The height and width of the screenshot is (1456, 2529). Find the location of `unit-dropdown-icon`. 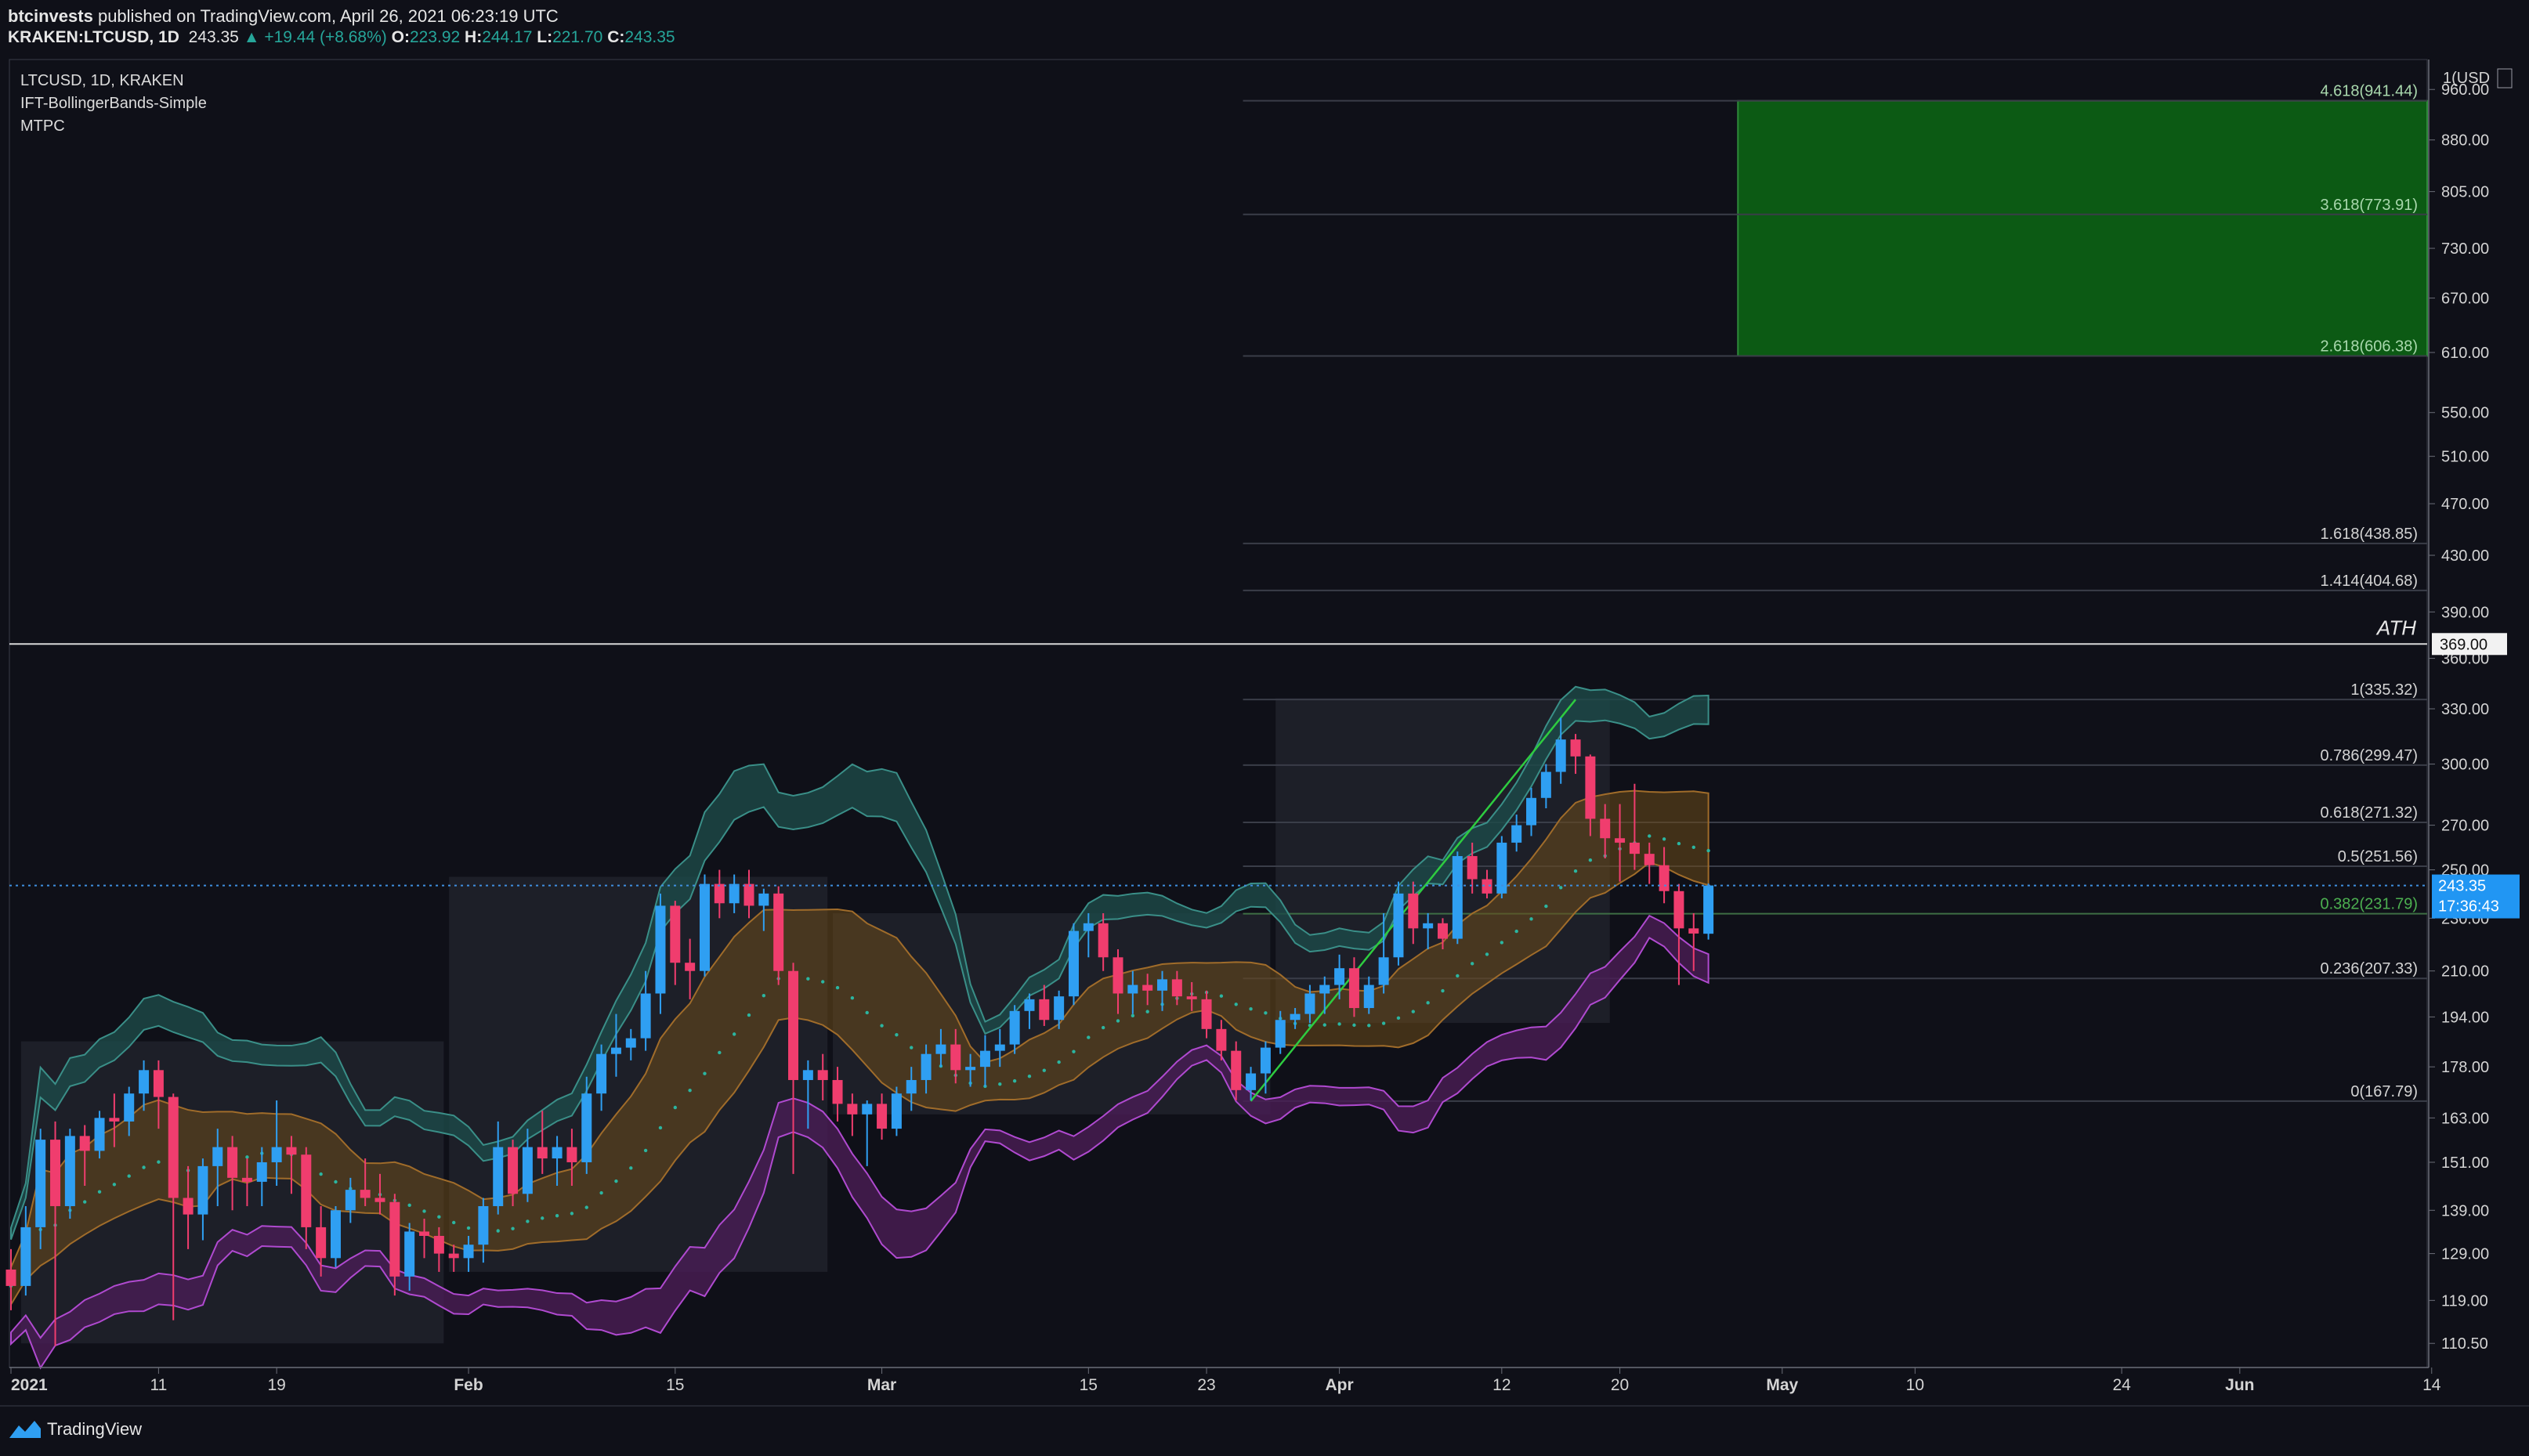

unit-dropdown-icon is located at coordinates (2505, 78).